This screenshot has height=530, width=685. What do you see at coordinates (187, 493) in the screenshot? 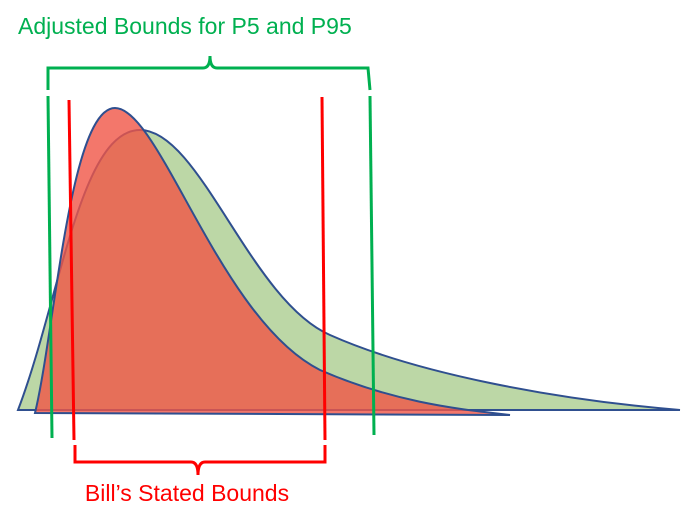
I see `stated-bounds-label: Bill’s Stated Bounds` at bounding box center [187, 493].